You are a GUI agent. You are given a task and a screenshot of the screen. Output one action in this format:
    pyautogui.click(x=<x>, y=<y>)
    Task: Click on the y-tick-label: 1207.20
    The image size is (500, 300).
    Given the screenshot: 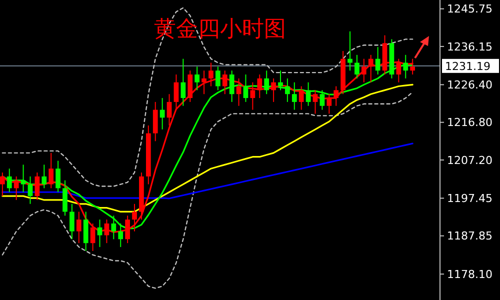 What is the action you would take?
    pyautogui.click(x=469, y=160)
    